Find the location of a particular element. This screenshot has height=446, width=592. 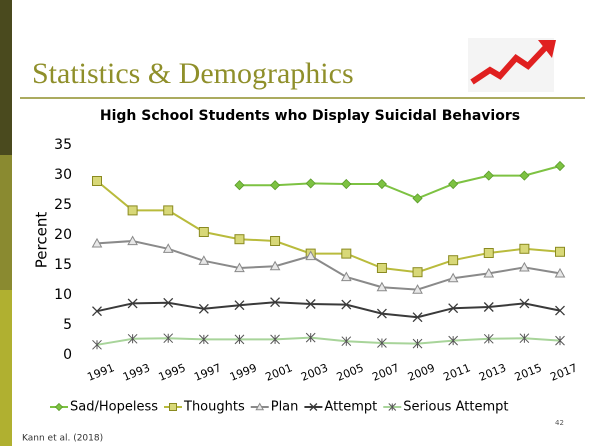

slide-title: Statistics & Demographics is located at coordinates (193, 73).